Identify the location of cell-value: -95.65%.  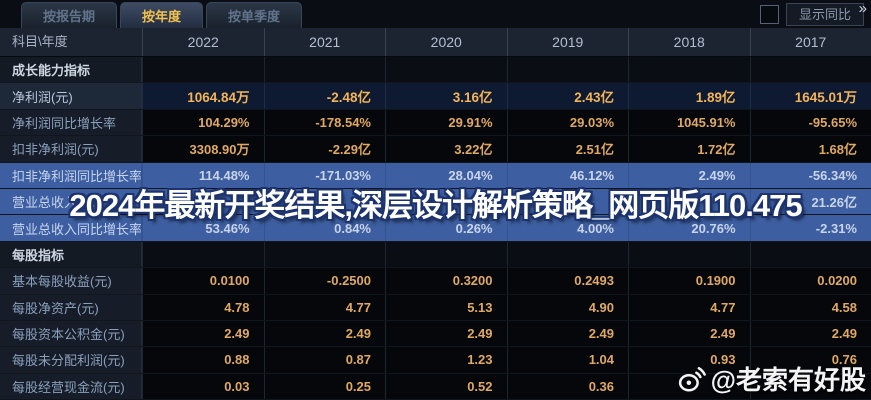
(810, 122).